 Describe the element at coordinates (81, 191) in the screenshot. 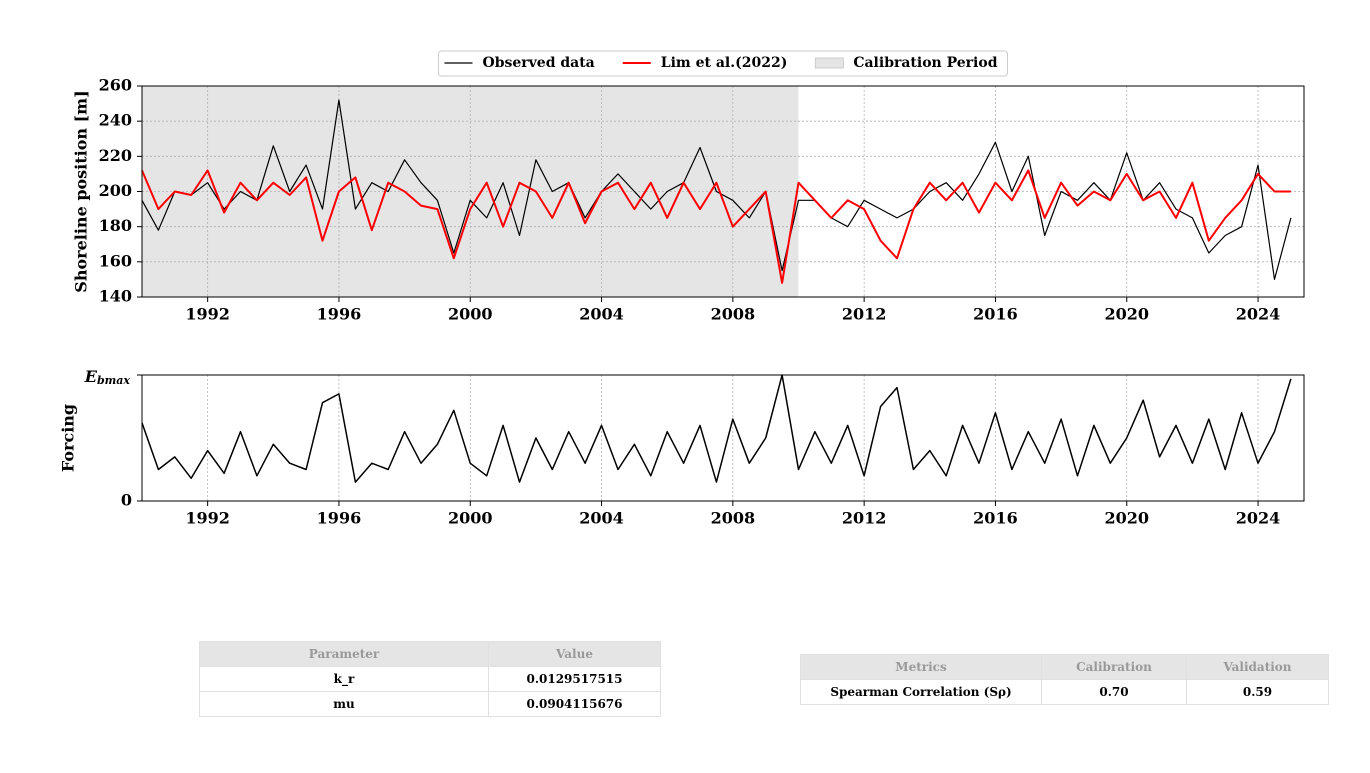

I see `y-axis-label: Shoreline position [m]` at that location.